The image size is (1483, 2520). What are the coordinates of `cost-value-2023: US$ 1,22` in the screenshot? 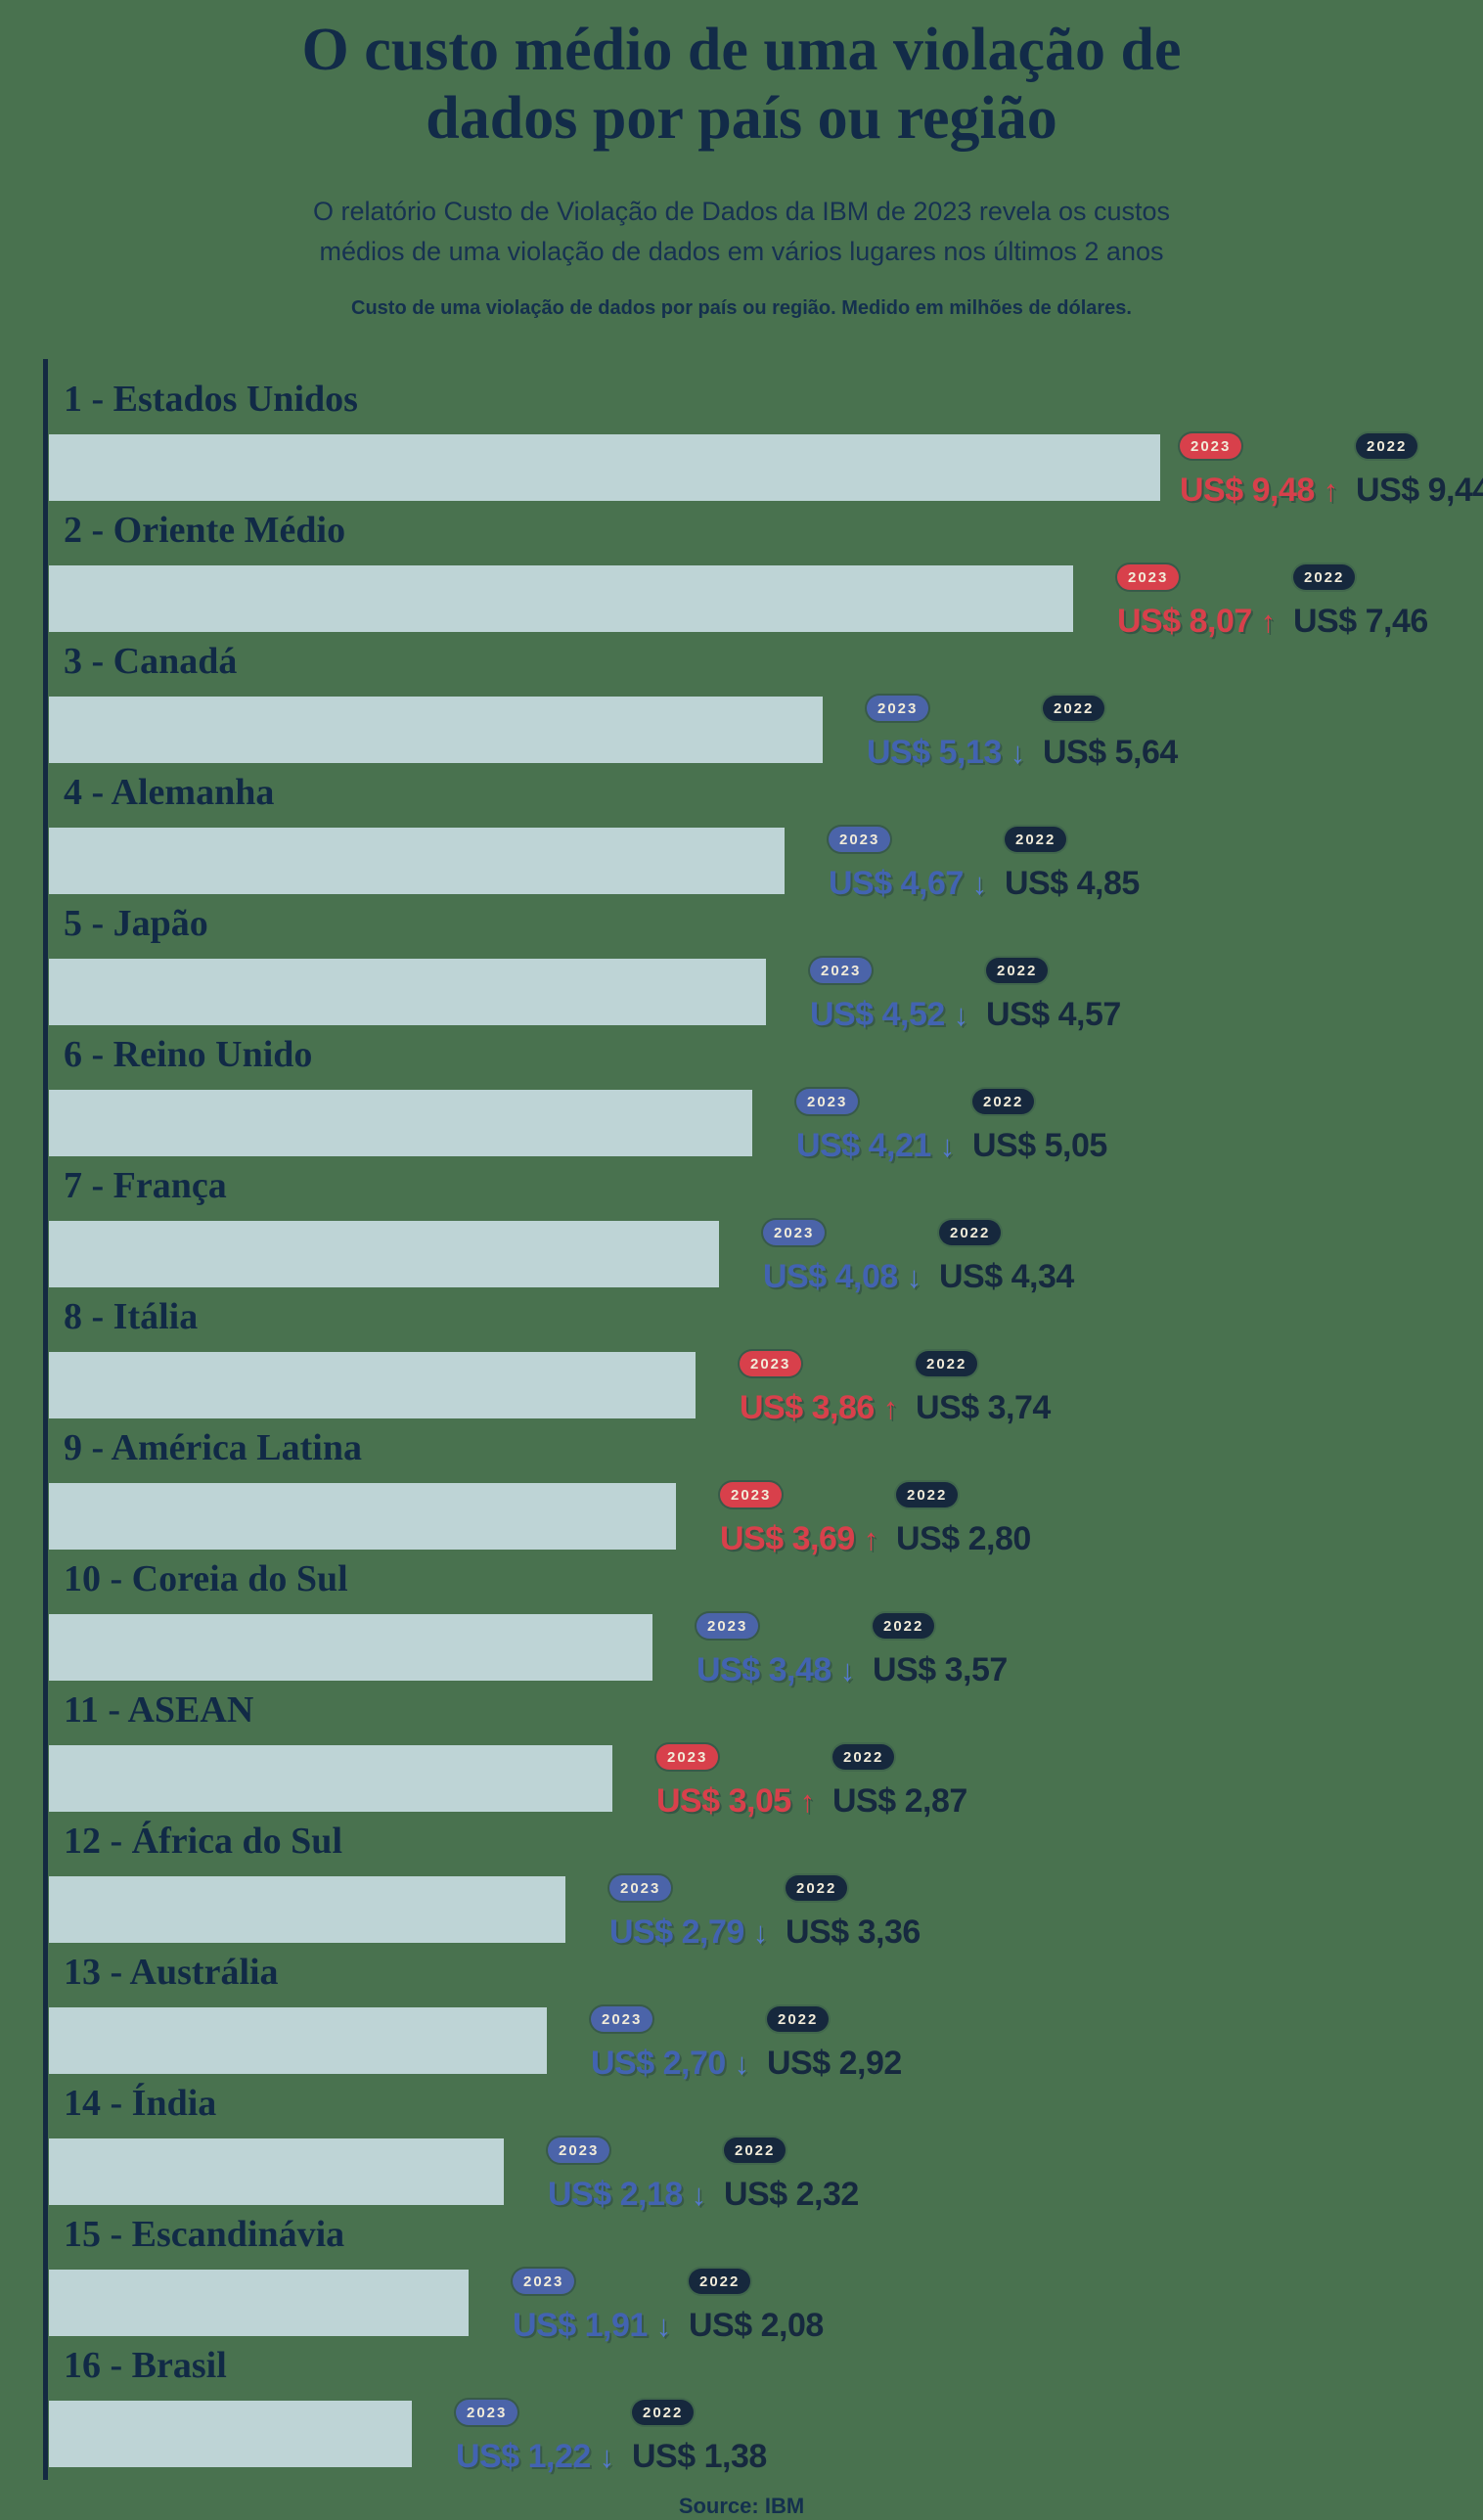 It's located at (523, 2456).